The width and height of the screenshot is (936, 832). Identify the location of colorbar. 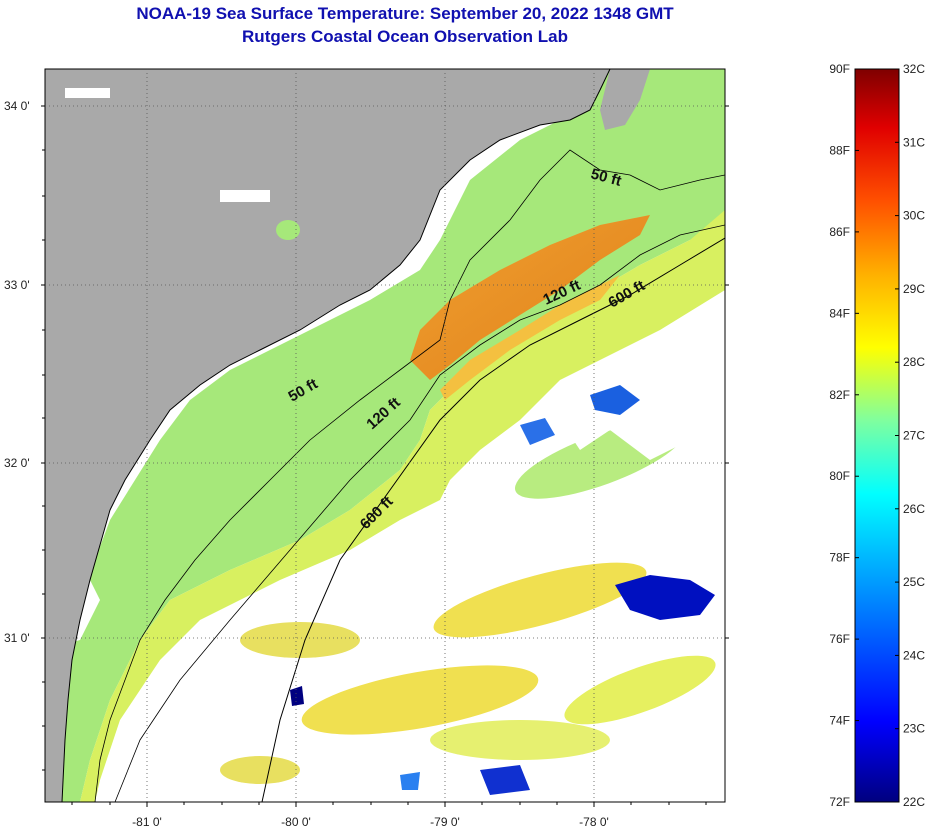
(877, 435).